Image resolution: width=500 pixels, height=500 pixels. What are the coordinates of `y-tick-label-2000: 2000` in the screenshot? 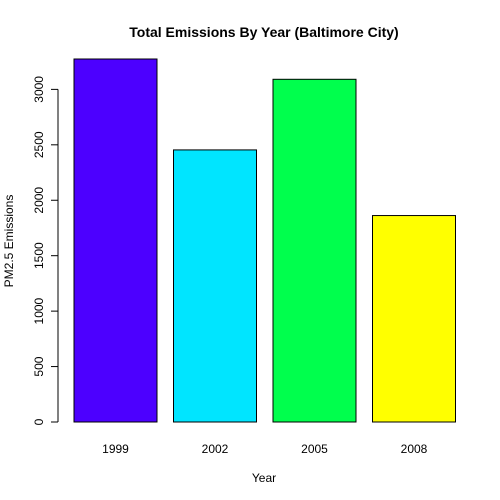 It's located at (39, 200).